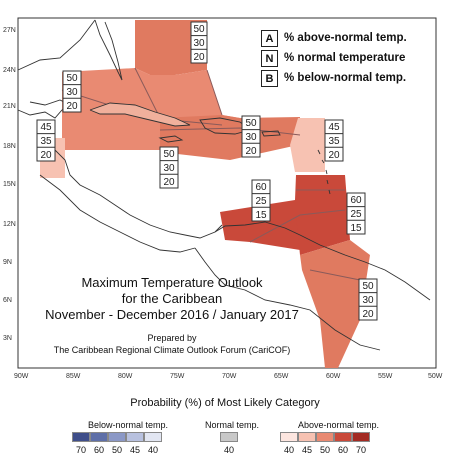 The image size is (450, 461). I want to click on legend-normal-tick: 40, so click(228, 450).